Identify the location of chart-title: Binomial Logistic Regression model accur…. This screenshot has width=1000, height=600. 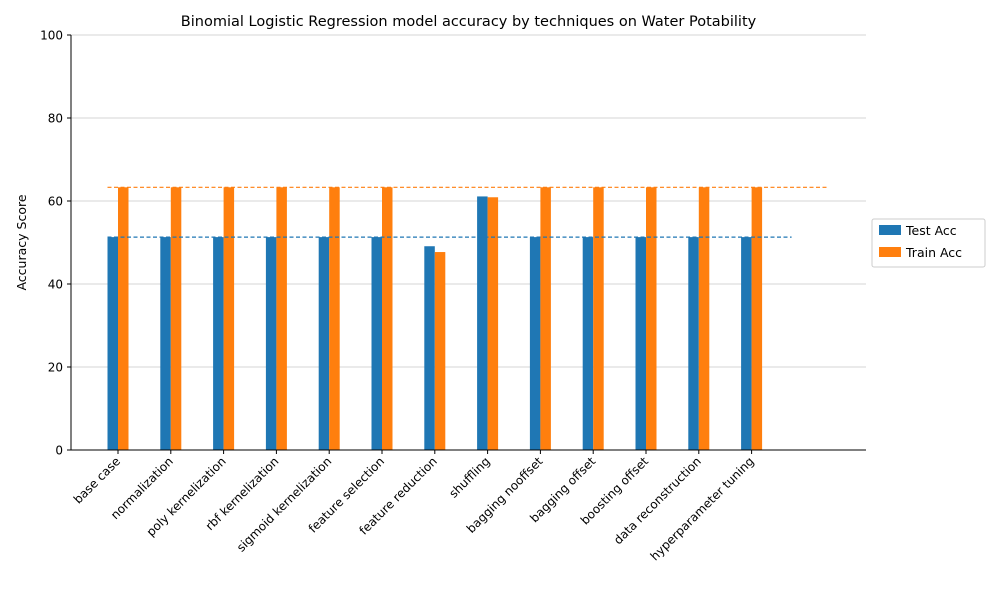
(469, 22).